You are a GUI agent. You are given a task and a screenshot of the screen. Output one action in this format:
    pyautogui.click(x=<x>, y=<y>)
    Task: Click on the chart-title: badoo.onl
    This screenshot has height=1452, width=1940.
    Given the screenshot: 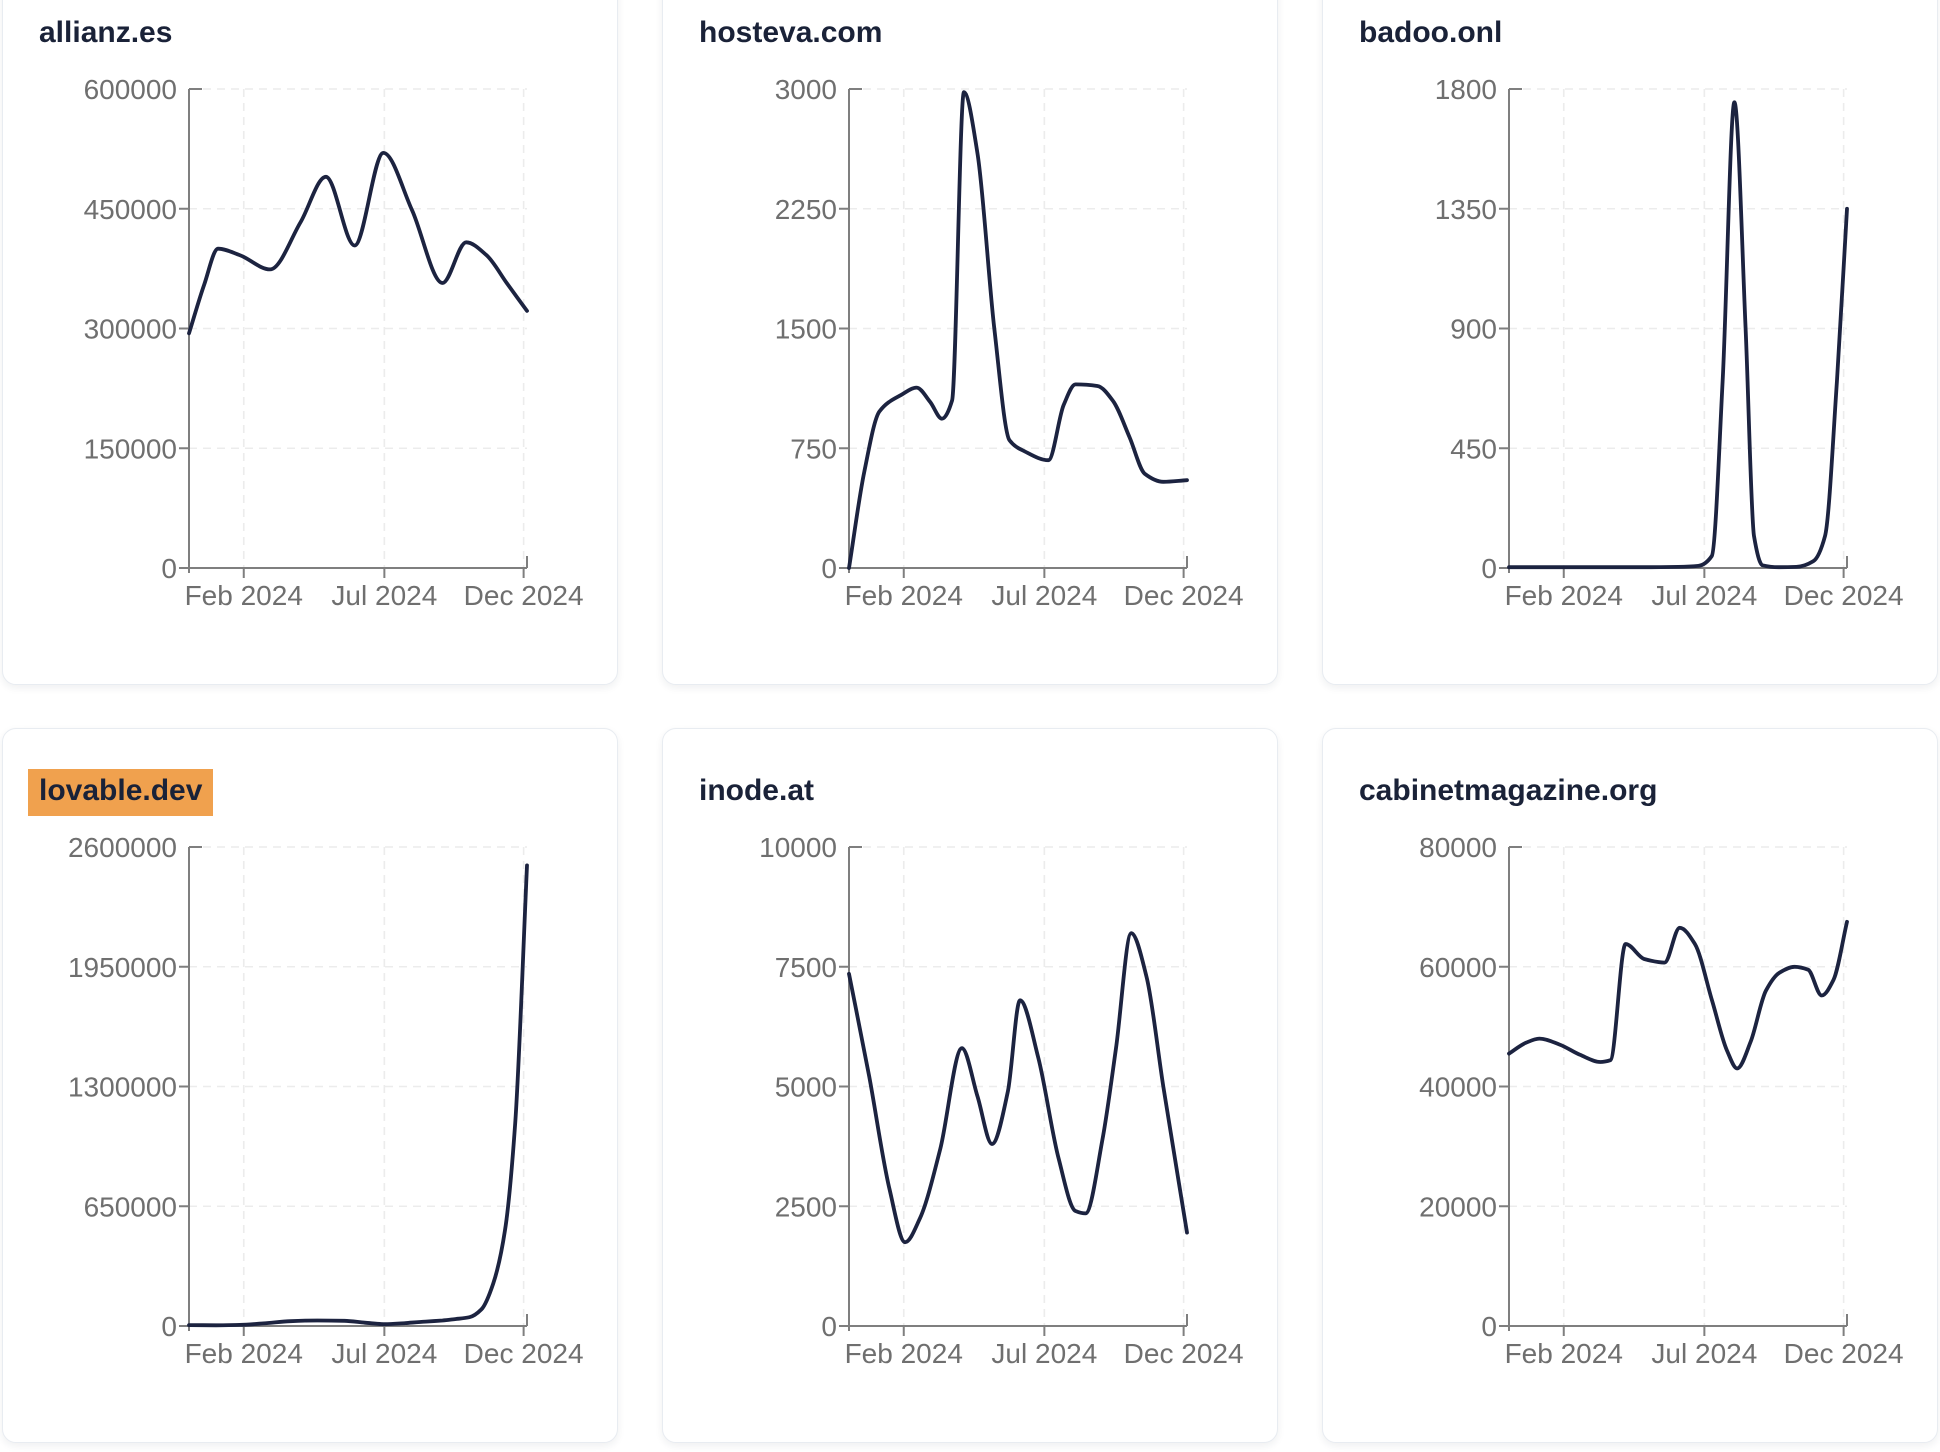 What is the action you would take?
    pyautogui.click(x=1430, y=33)
    